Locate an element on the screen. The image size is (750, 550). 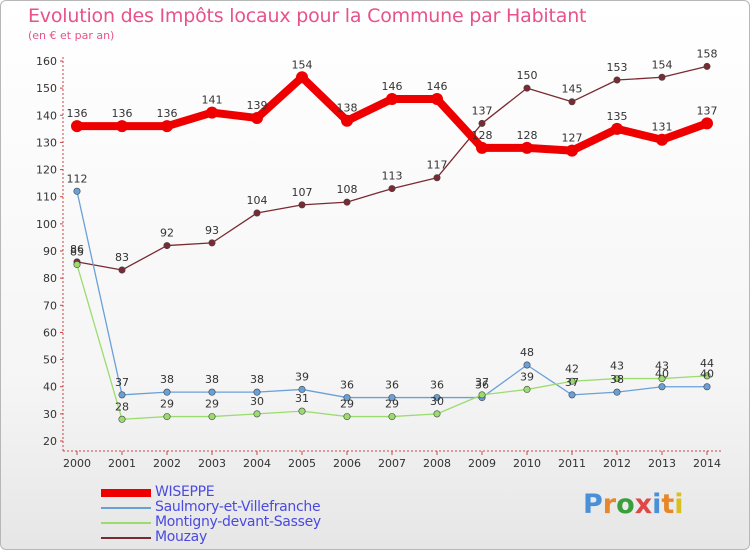
data-label: 43 is located at coordinates (617, 366).